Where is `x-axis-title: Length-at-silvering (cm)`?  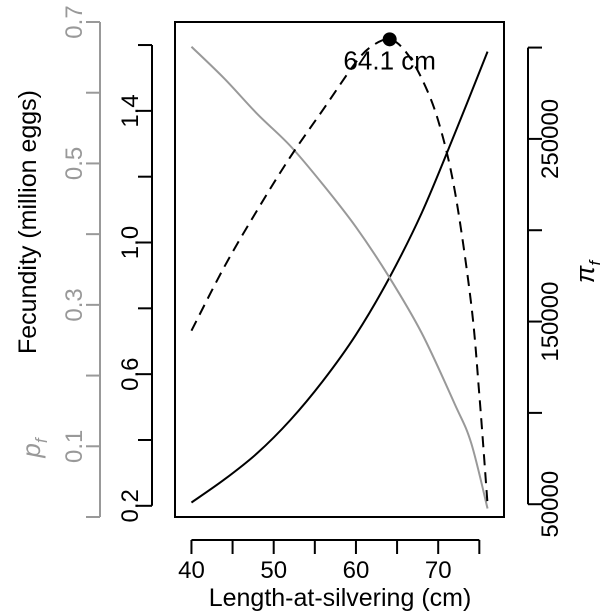
x-axis-title: Length-at-silvering (cm) is located at coordinates (340, 598).